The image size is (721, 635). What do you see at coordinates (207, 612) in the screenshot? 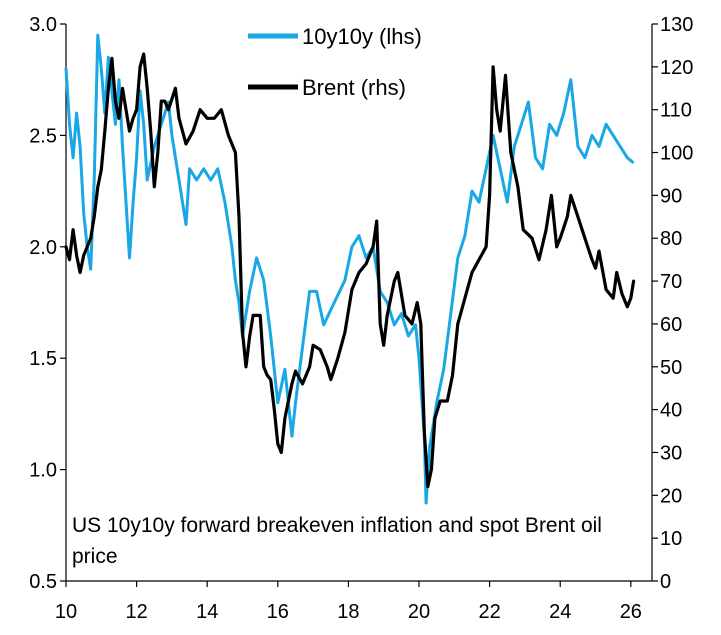
I see `x-tick-label: 14` at bounding box center [207, 612].